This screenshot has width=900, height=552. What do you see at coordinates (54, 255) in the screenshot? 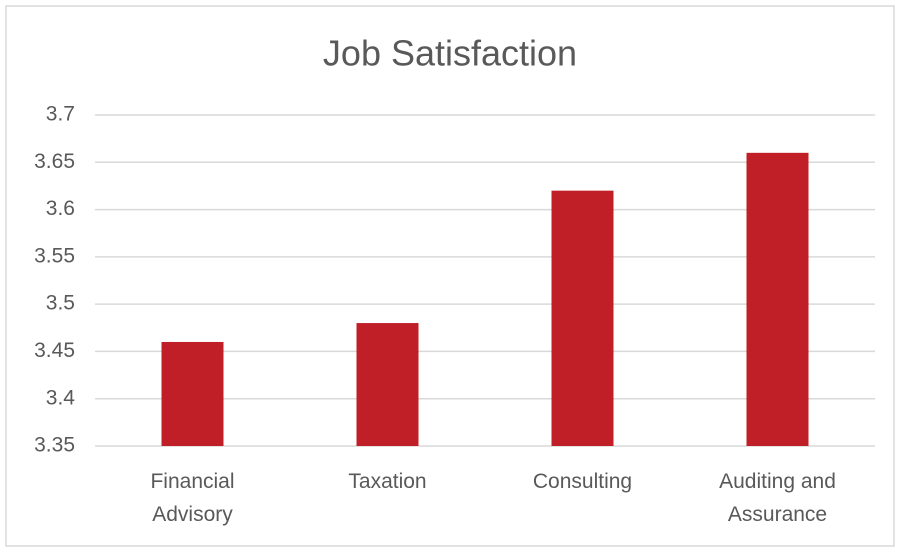
I see `y-tick-label: 3.55` at bounding box center [54, 255].